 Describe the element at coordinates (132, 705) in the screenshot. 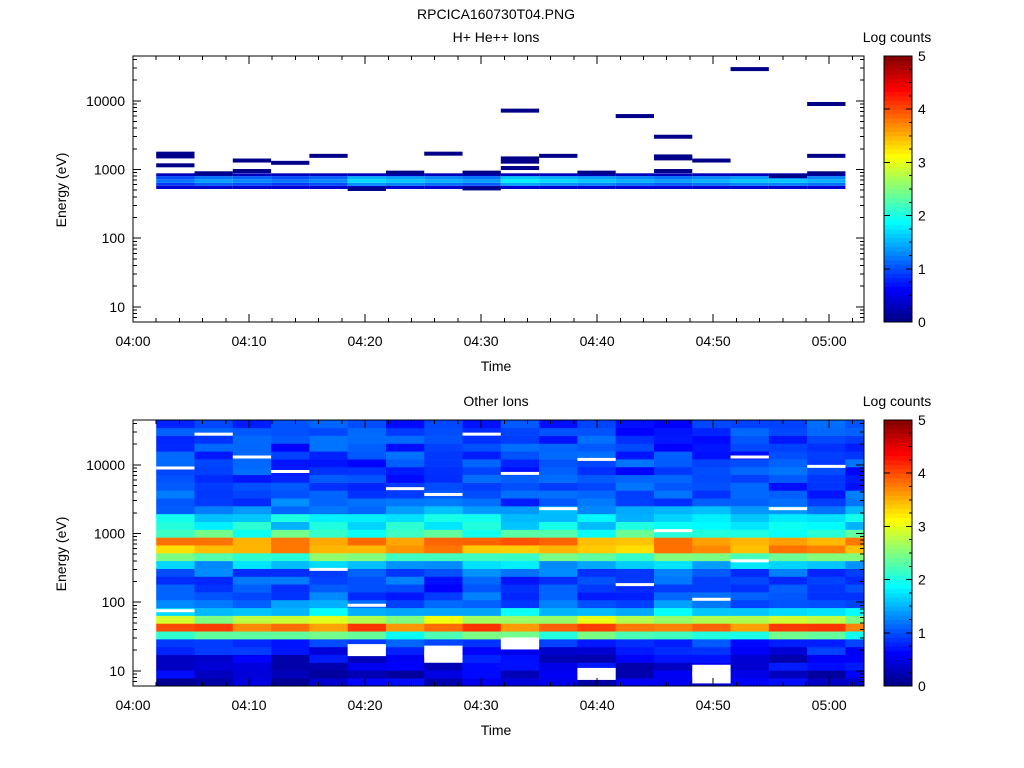

I see `x-tick-label: 04:00` at that location.